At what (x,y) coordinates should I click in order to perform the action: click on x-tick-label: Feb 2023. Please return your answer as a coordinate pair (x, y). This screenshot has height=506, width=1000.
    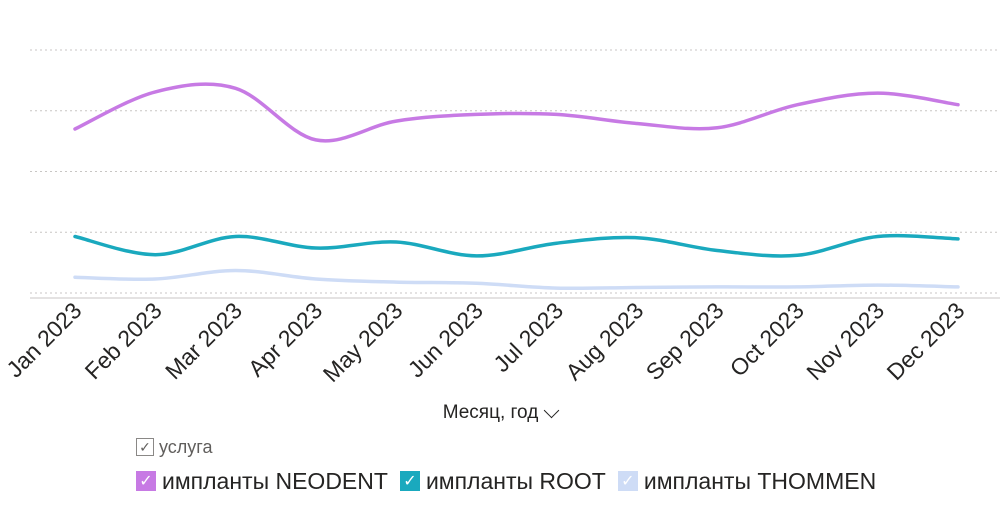
    Looking at the image, I should click on (123, 340).